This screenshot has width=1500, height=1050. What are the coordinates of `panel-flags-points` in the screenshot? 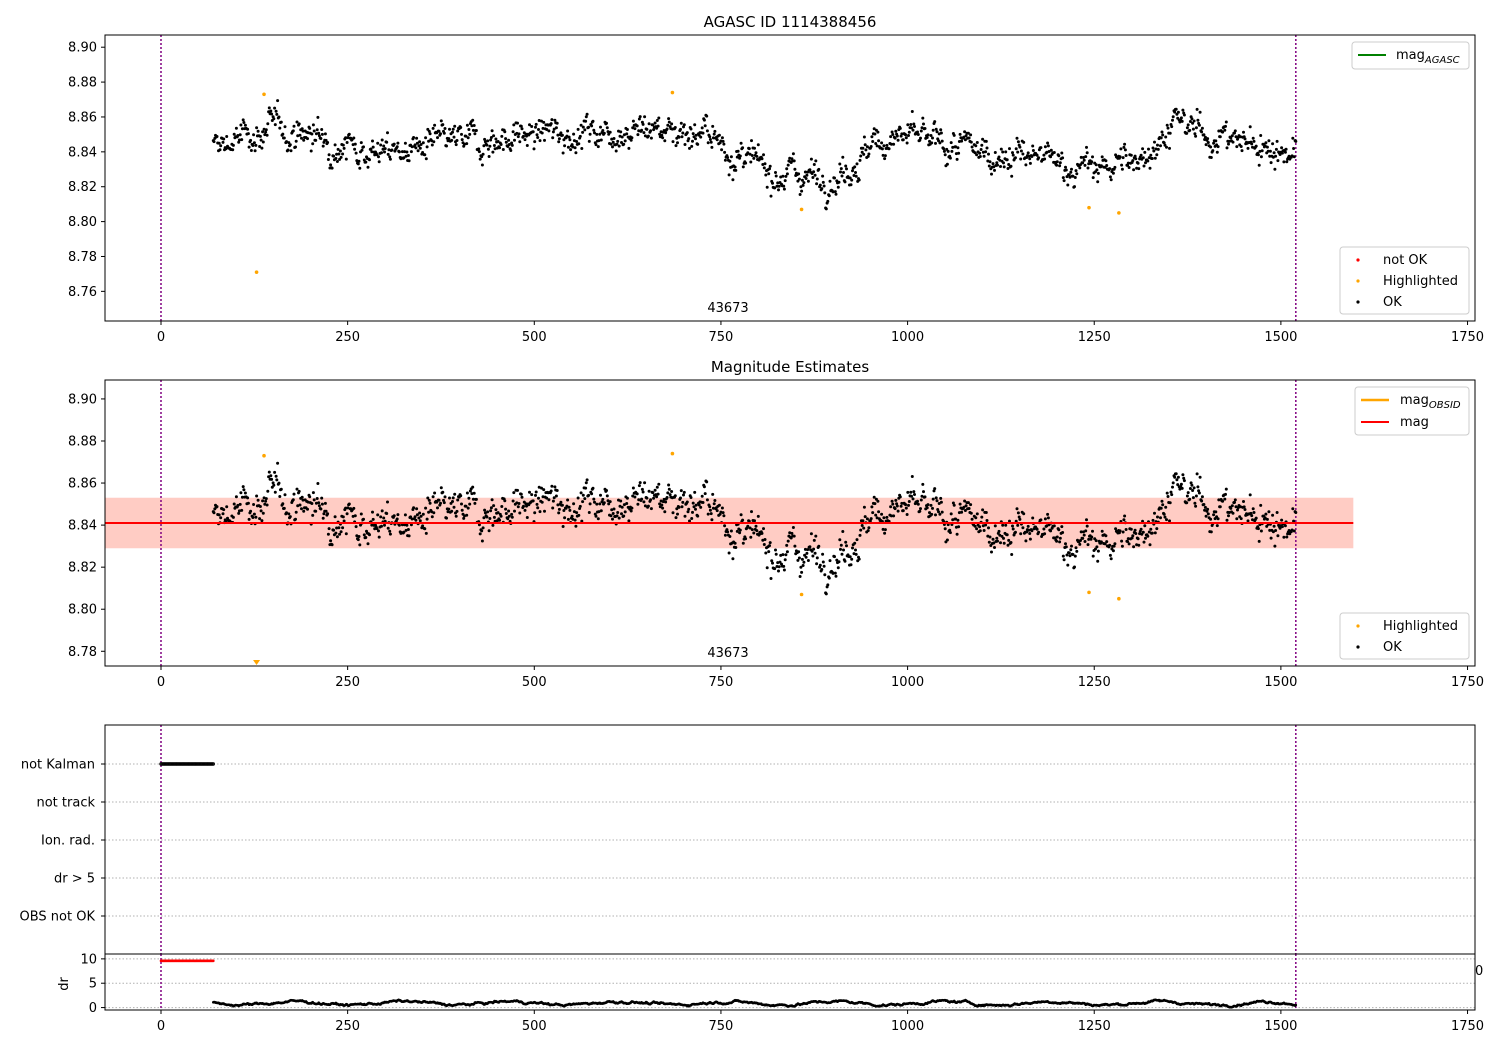 It's located at (187, 764).